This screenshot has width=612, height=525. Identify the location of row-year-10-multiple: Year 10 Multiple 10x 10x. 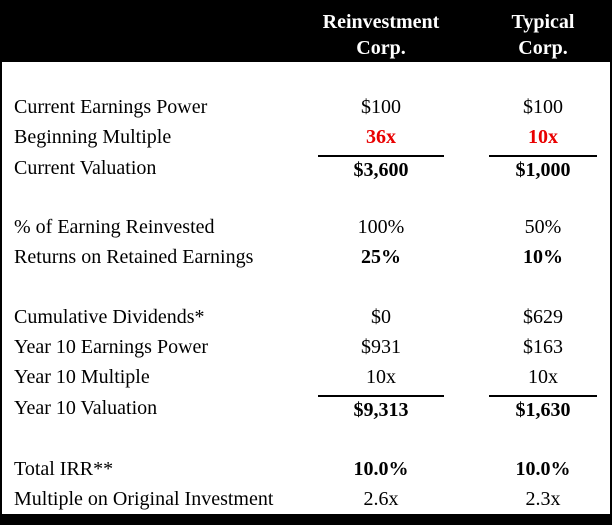
(306, 377).